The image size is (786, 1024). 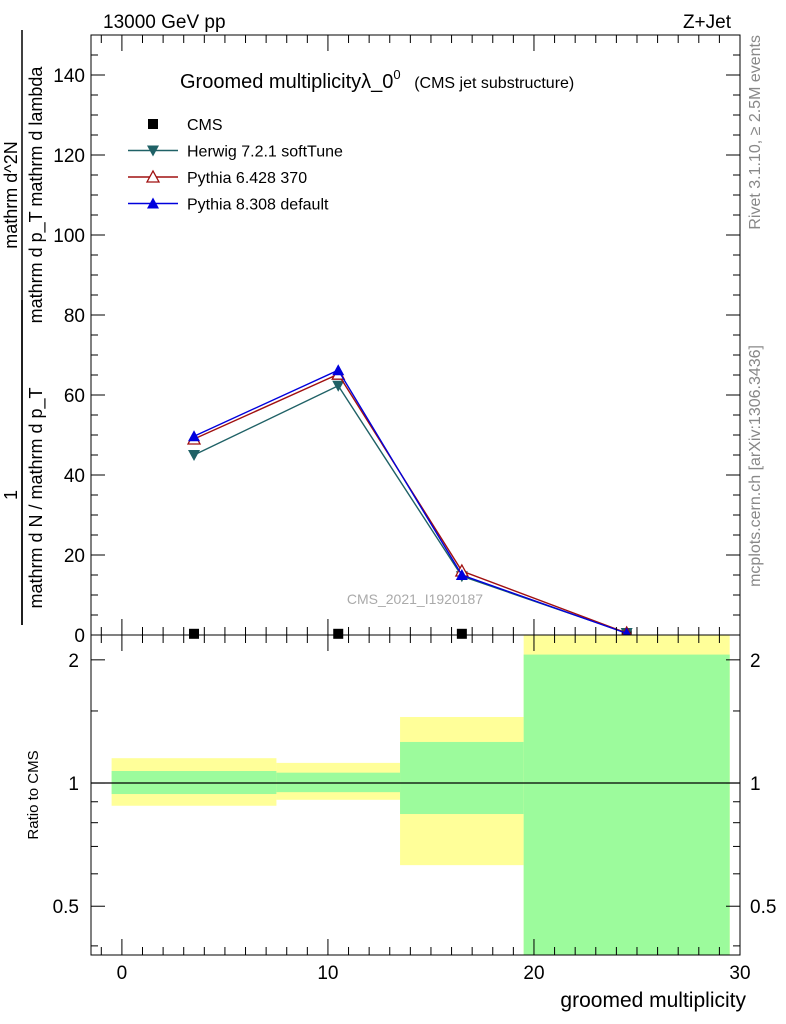 What do you see at coordinates (739, 973) in the screenshot?
I see `x-tick-label: 30` at bounding box center [739, 973].